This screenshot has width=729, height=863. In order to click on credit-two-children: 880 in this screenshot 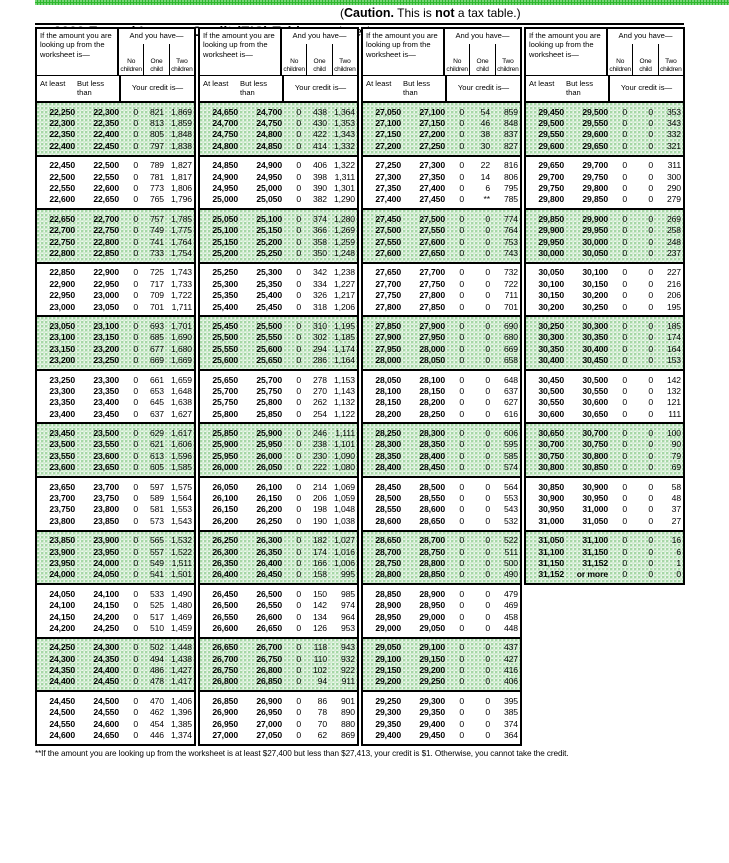, I will do `click(347, 723)`.